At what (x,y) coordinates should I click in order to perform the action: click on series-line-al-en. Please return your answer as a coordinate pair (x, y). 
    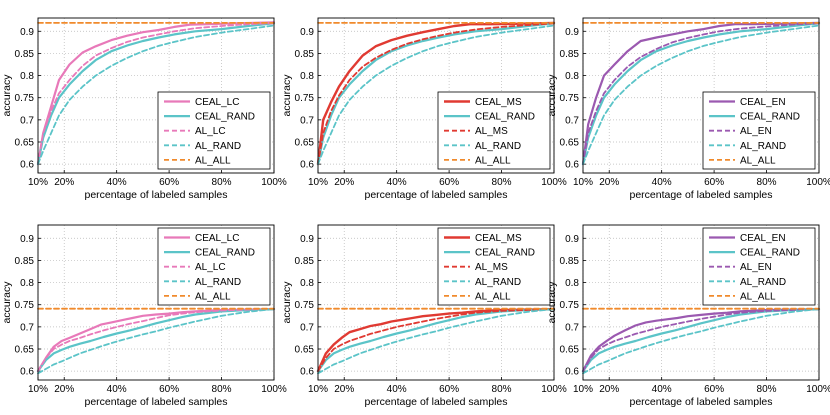
    Looking at the image, I should click on (701, 94).